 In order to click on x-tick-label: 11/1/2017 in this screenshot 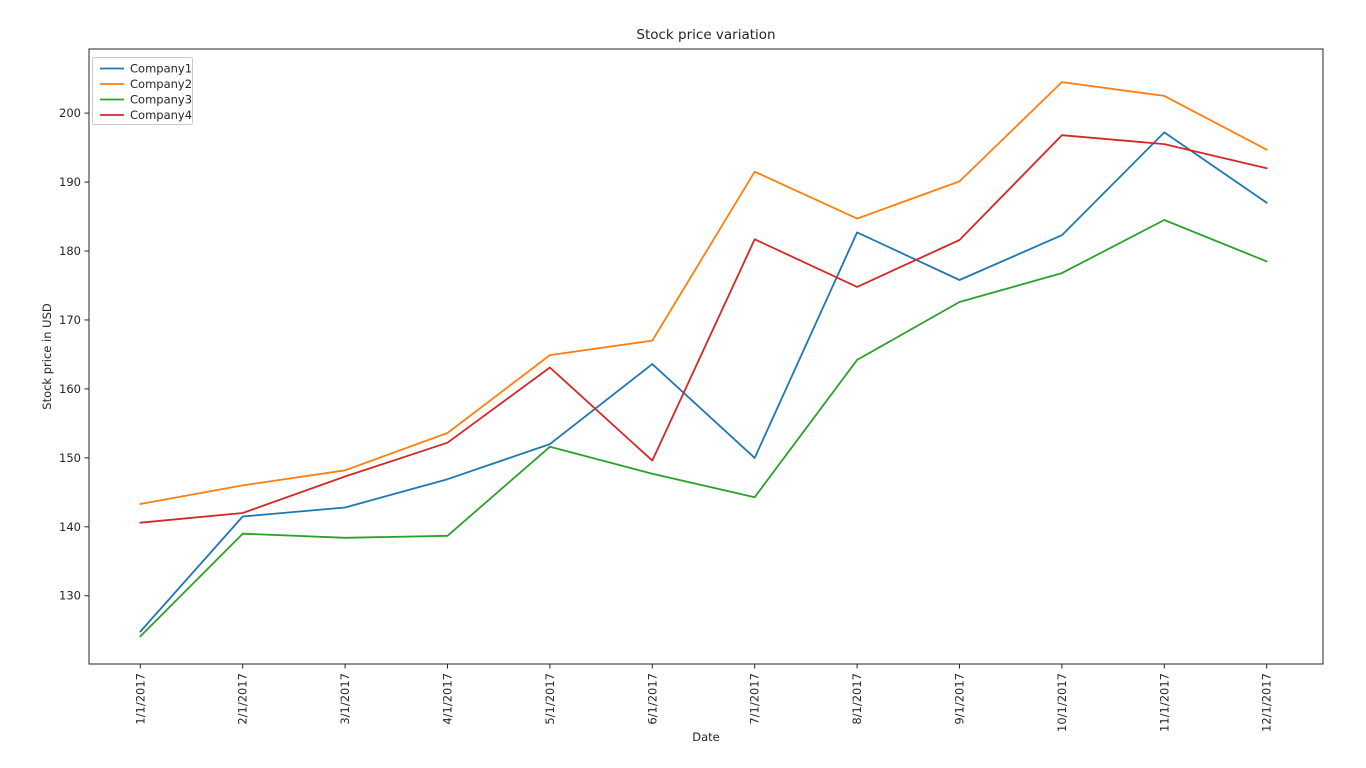, I will do `click(1164, 702)`.